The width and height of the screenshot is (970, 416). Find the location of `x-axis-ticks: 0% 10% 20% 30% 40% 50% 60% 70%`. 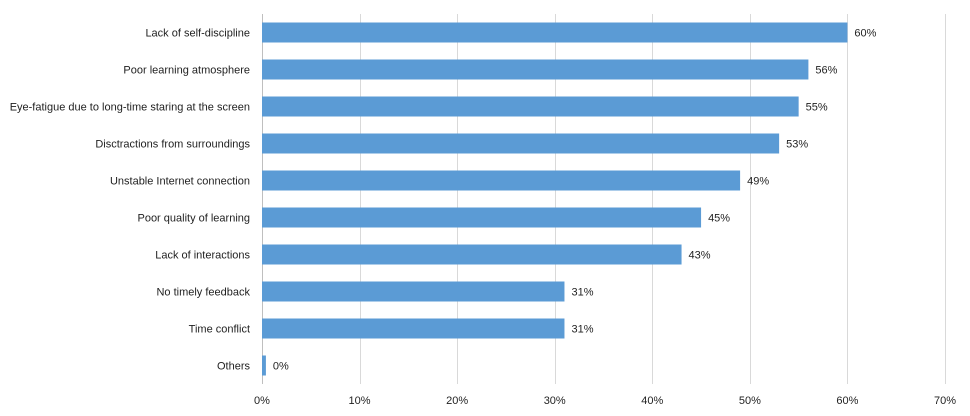

x-axis-ticks: 0% 10% 20% 30% 40% 50% 60% 70% is located at coordinates (605, 401).